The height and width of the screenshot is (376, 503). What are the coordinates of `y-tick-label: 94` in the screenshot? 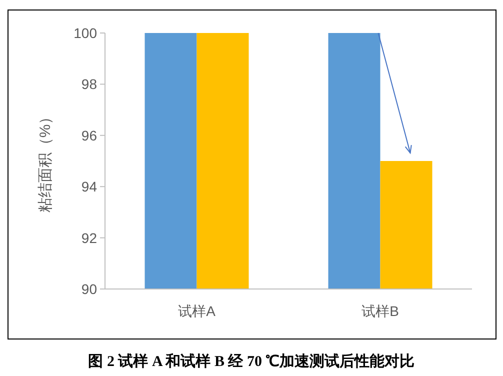 It's located at (89, 186).